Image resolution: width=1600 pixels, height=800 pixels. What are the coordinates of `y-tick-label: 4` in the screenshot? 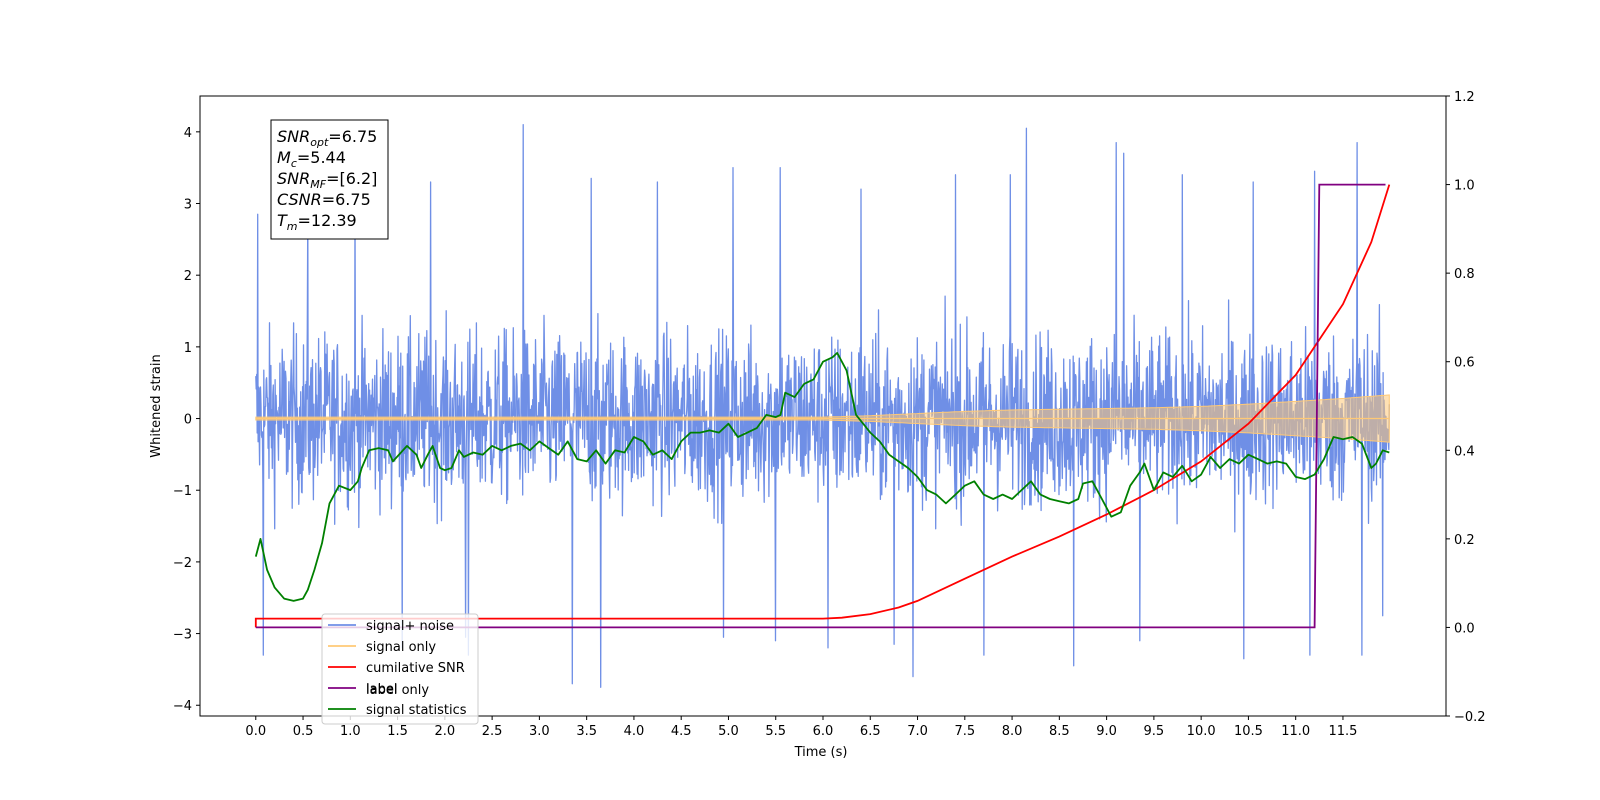 It's located at (188, 133).